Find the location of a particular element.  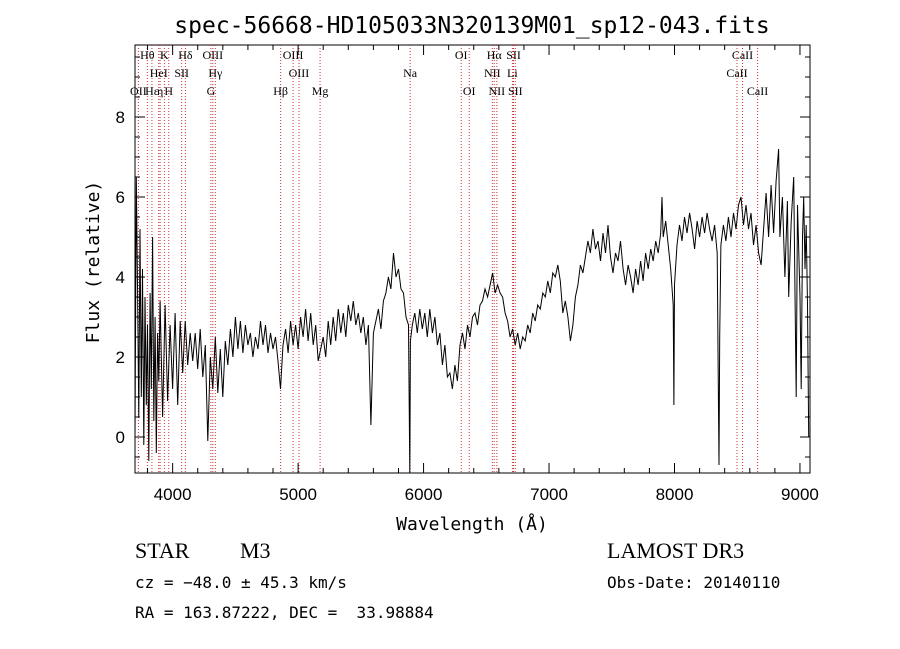

coords-text: RA = 163.87222, DEC = 33.98884 is located at coordinates (284, 612).